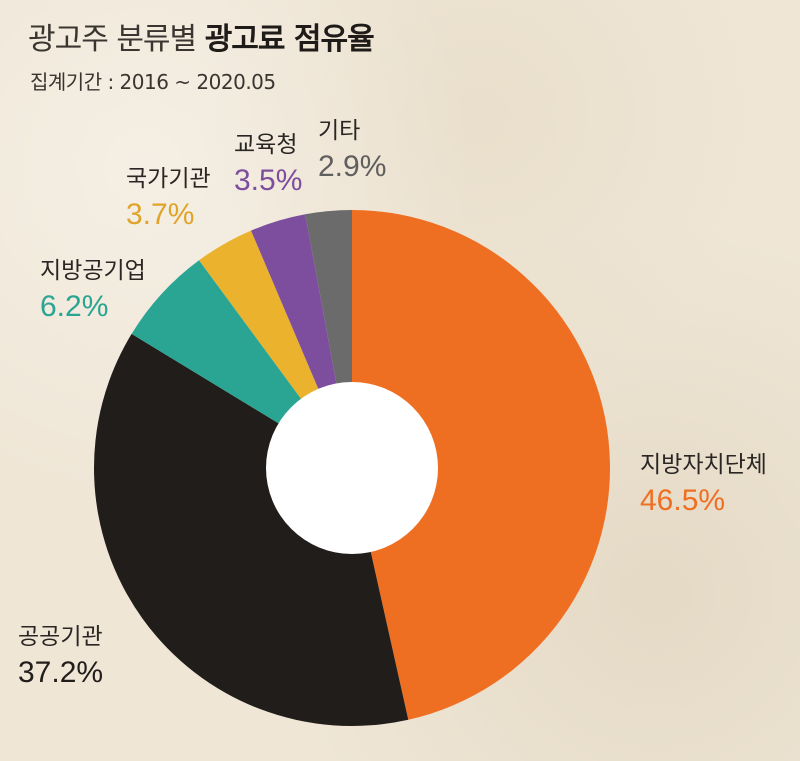 The image size is (800, 761). Describe the element at coordinates (60, 637) in the screenshot. I see `slice-label-2: 공공기관` at that location.